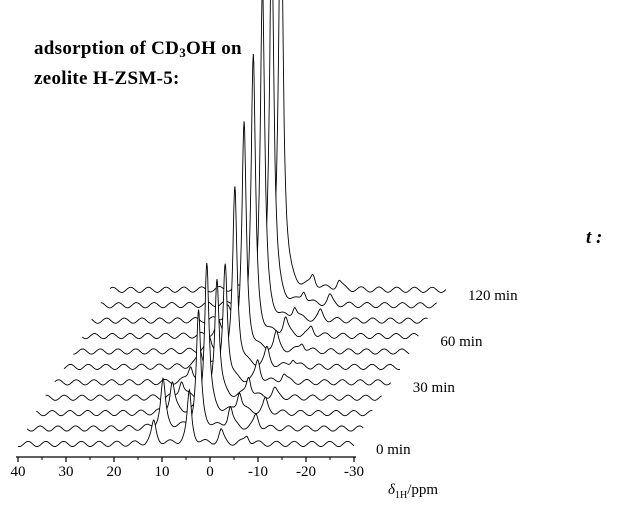  Describe the element at coordinates (107, 78) in the screenshot. I see `title-line-2: zeolite H-ZSM-5:` at that location.